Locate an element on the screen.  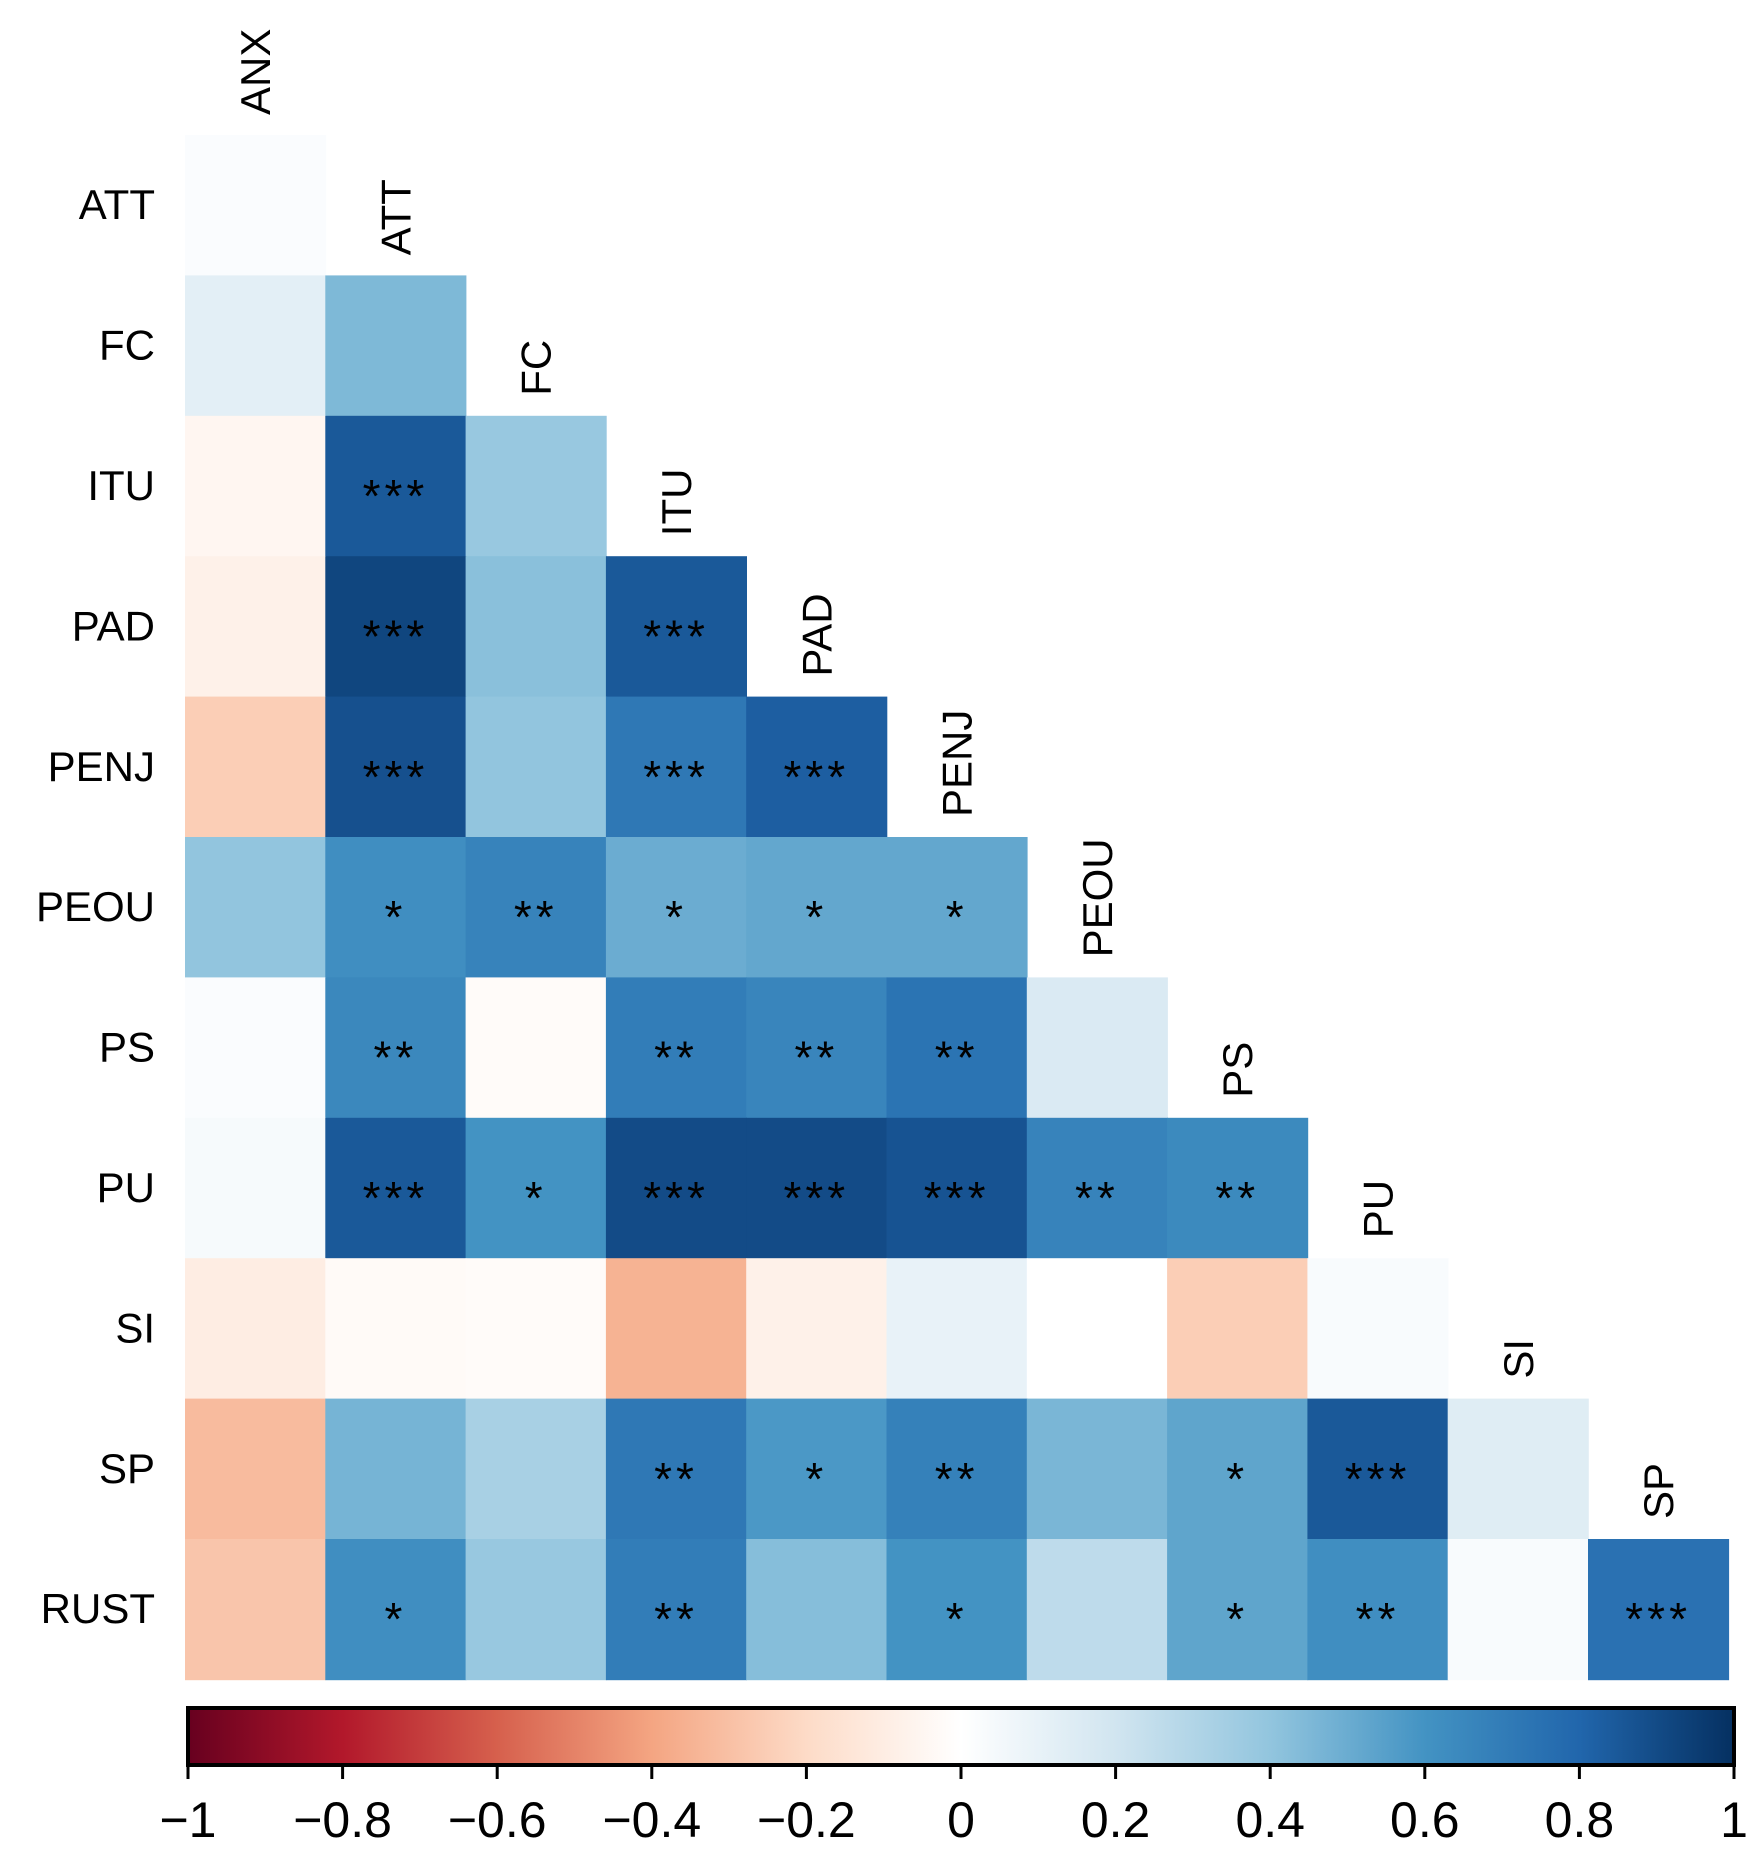
heatmap-cell-ps-penj is located at coordinates (957, 1048).